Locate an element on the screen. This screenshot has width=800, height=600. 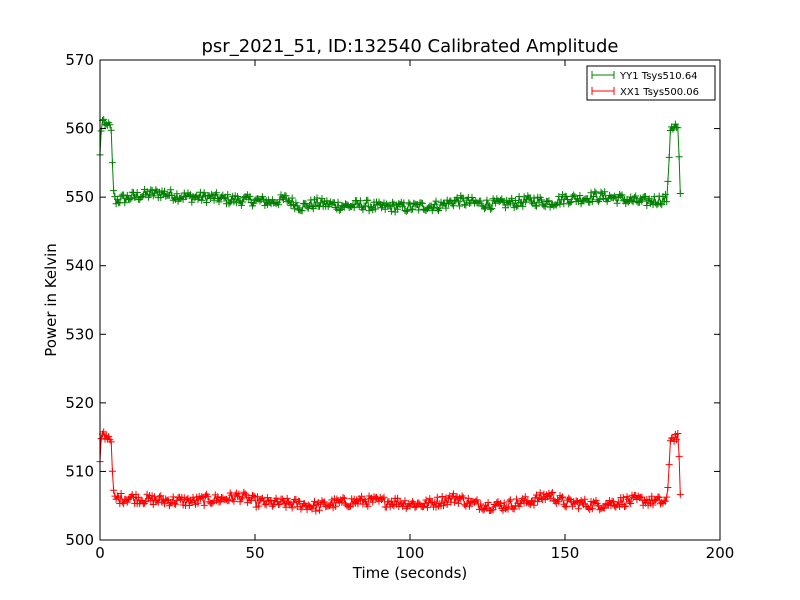
legend-label: YY1 Tsys510.64 is located at coordinates (658, 76).